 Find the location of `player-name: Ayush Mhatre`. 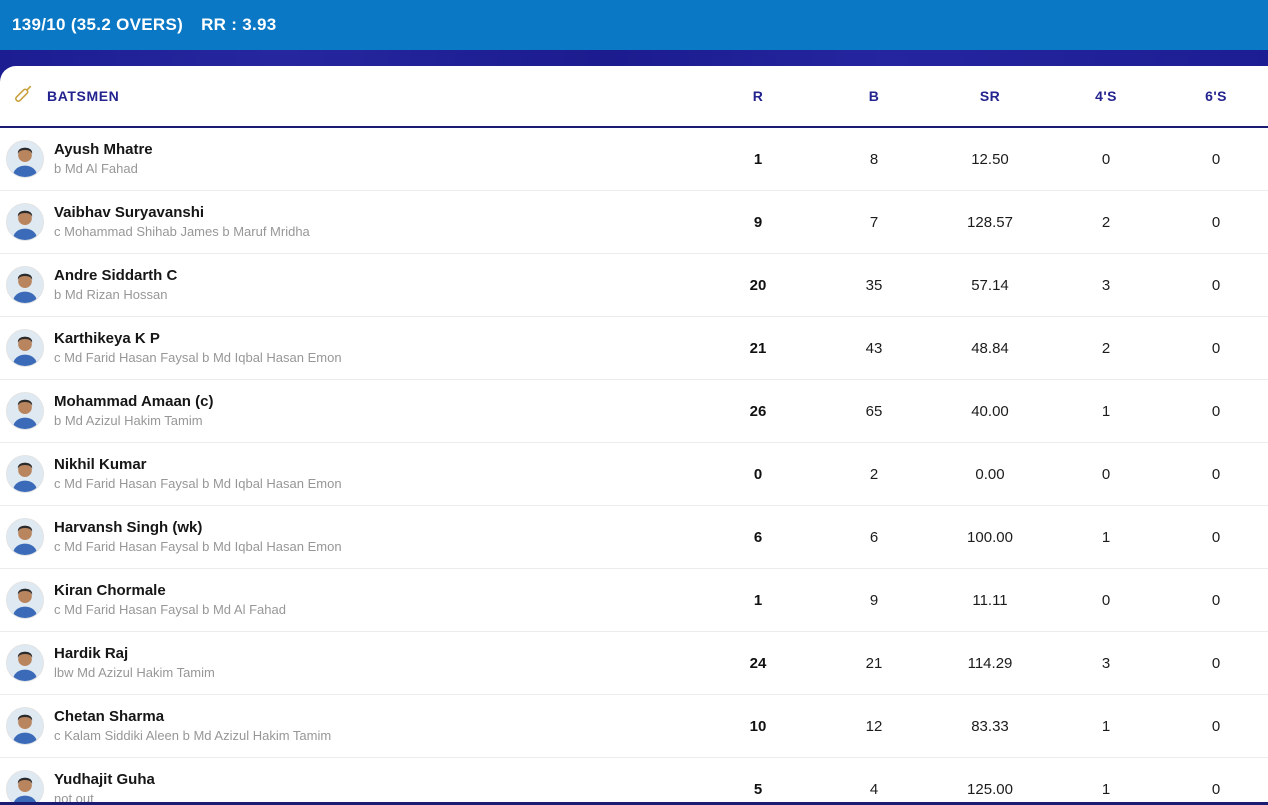

player-name: Ayush Mhatre is located at coordinates (103, 149).